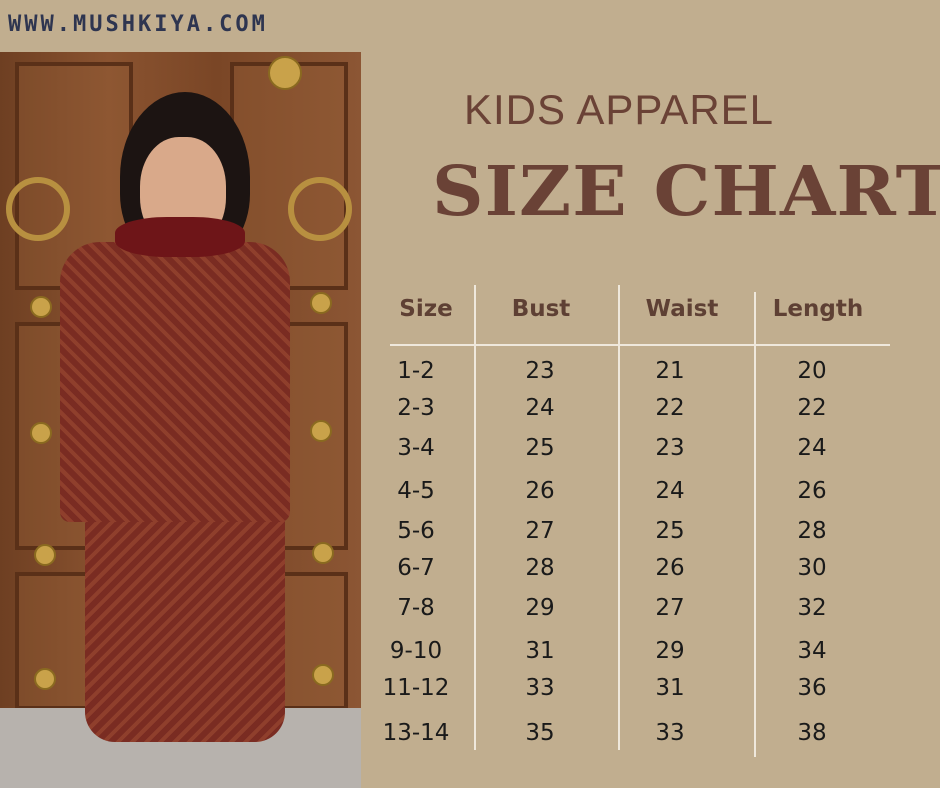 This screenshot has height=788, width=940. What do you see at coordinates (540, 491) in the screenshot?
I see `cell-bust: 26` at bounding box center [540, 491].